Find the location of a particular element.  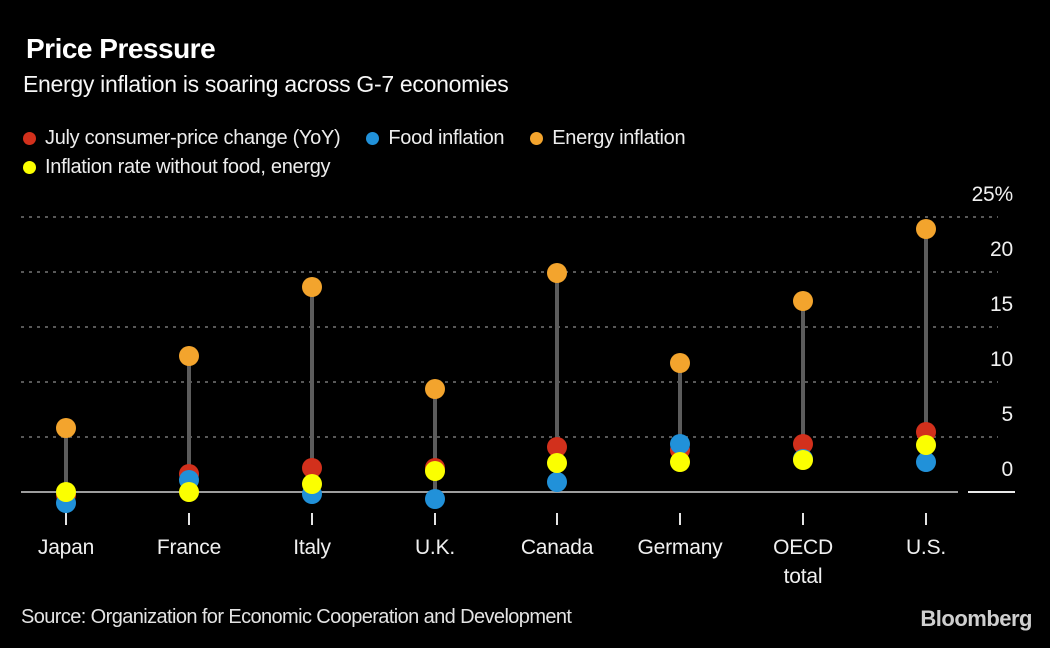

legend-row: Inflation rate without food, energy is located at coordinates (354, 167).